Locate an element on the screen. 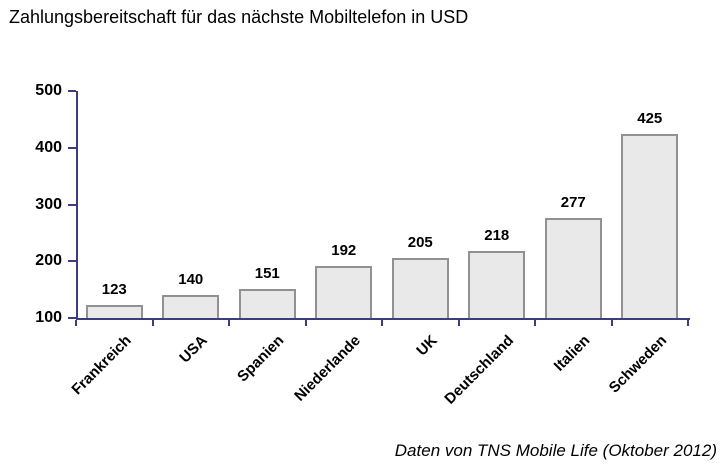  x-axis-category-label: Schweden is located at coordinates (637, 364).